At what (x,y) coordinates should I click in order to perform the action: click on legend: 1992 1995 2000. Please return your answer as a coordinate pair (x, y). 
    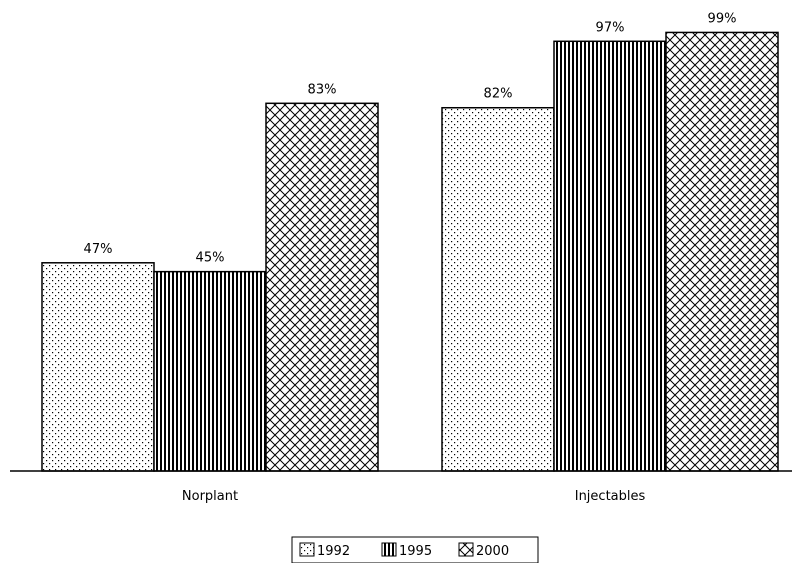
    Looking at the image, I should click on (415, 549).